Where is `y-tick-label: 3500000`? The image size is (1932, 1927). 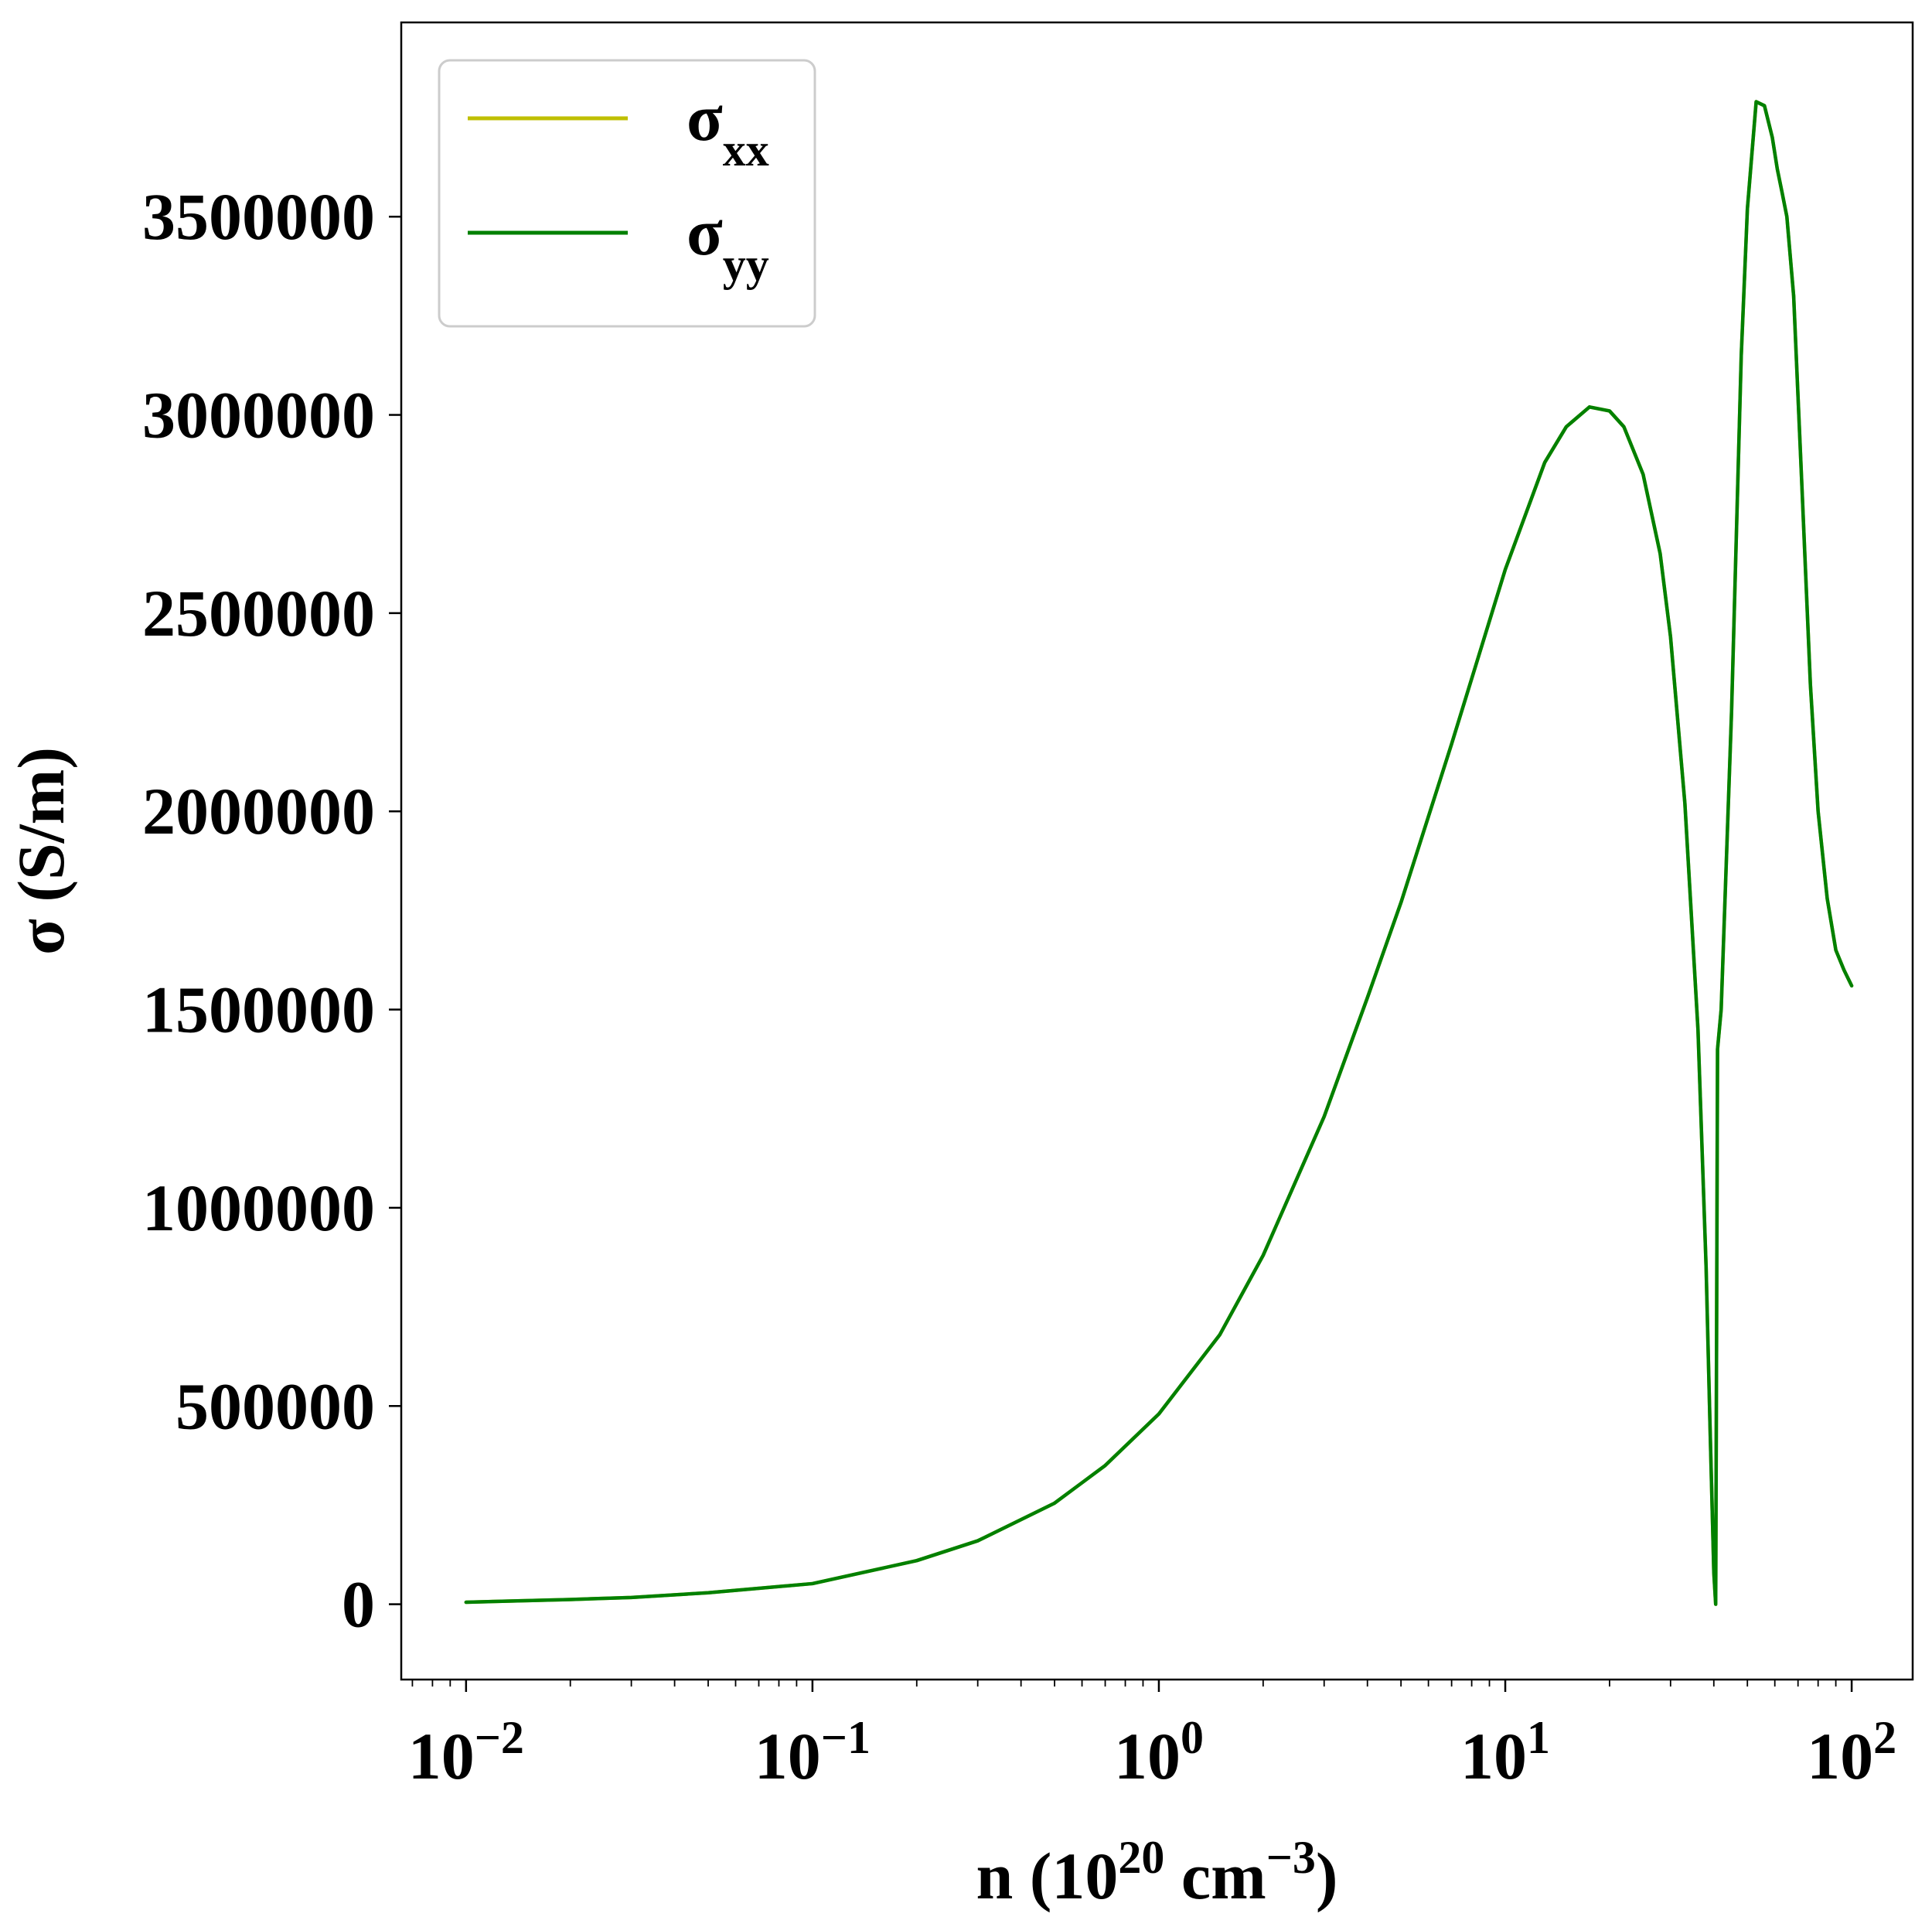
y-tick-label: 3500000 is located at coordinates (258, 216).